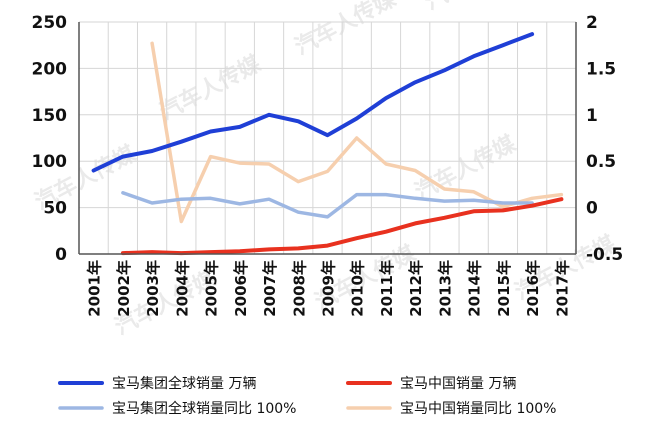 This screenshot has width=651, height=439. Describe the element at coordinates (387, 288) in the screenshot. I see `x-tick-label: 2011年` at that location.